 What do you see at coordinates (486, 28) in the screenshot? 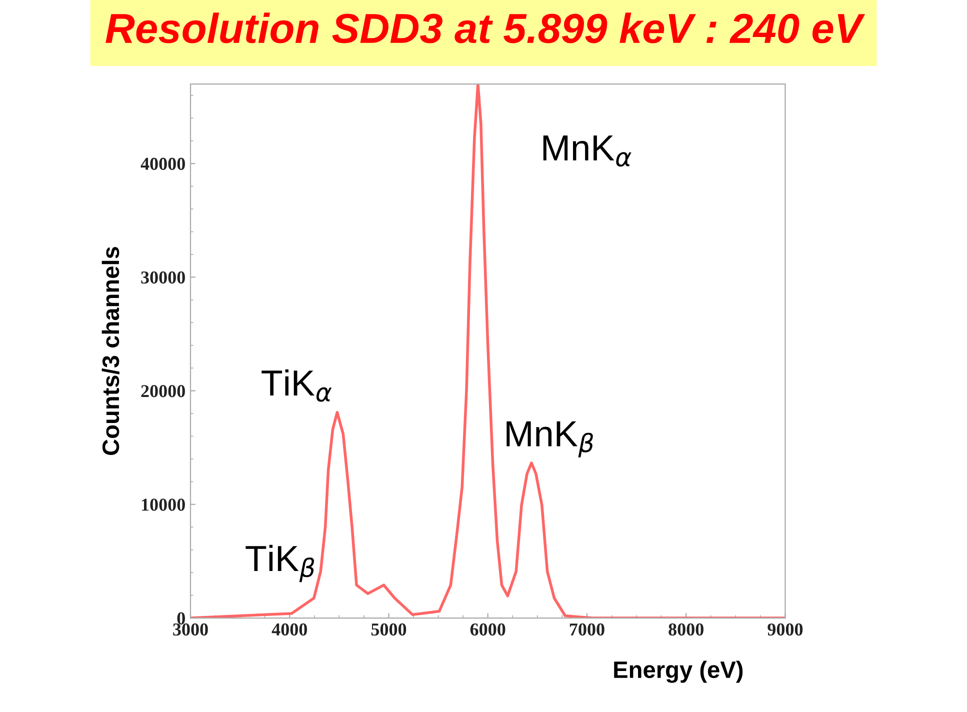
I see `chart-title: Resolution SDD3 at 5.899 keV : 240 eV` at bounding box center [486, 28].